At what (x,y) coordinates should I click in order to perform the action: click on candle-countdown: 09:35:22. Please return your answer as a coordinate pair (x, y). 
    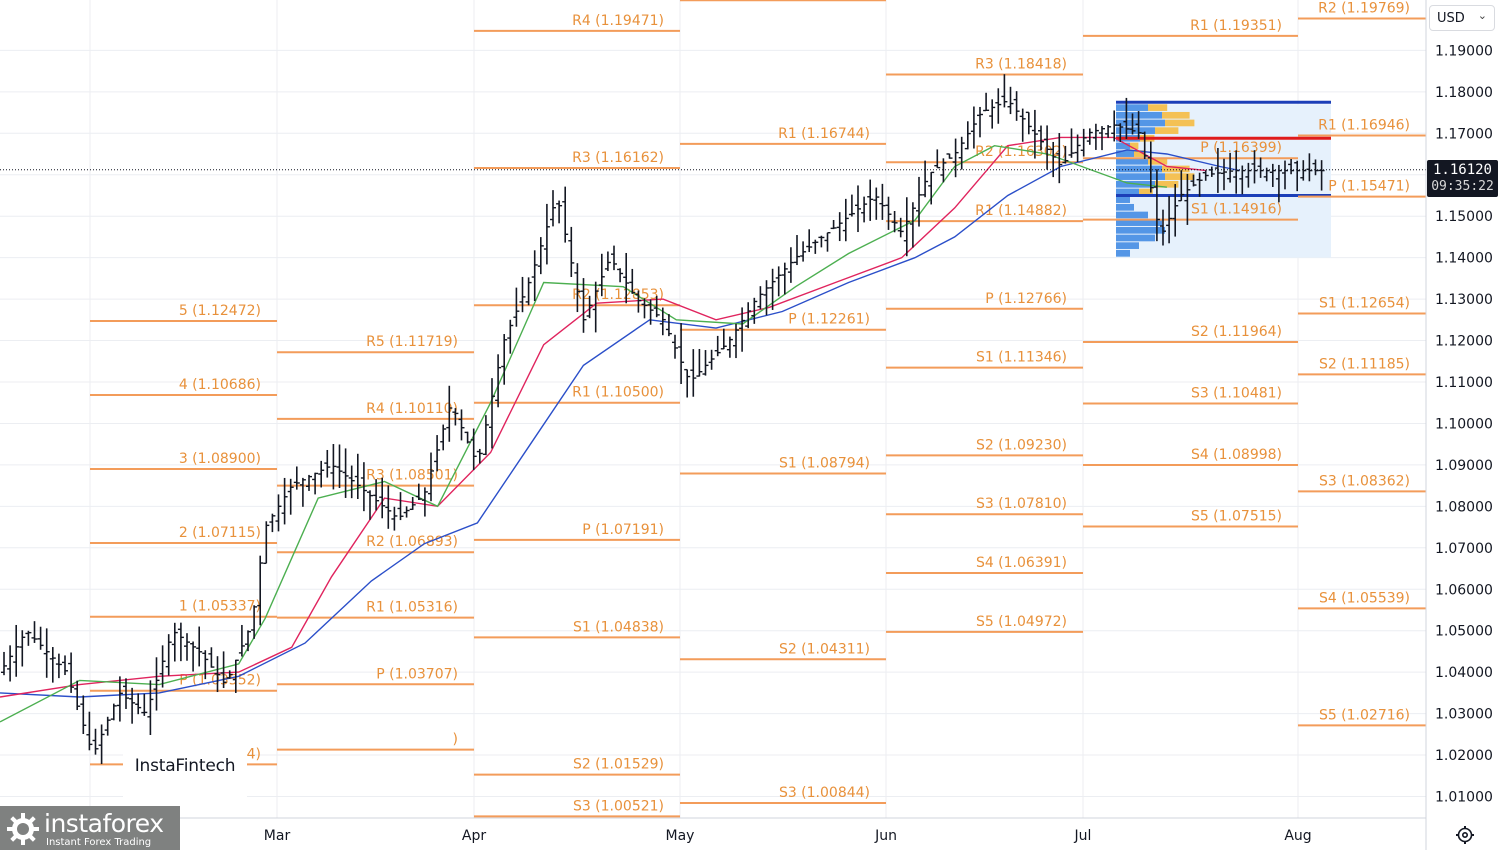
    Looking at the image, I should click on (1462, 186).